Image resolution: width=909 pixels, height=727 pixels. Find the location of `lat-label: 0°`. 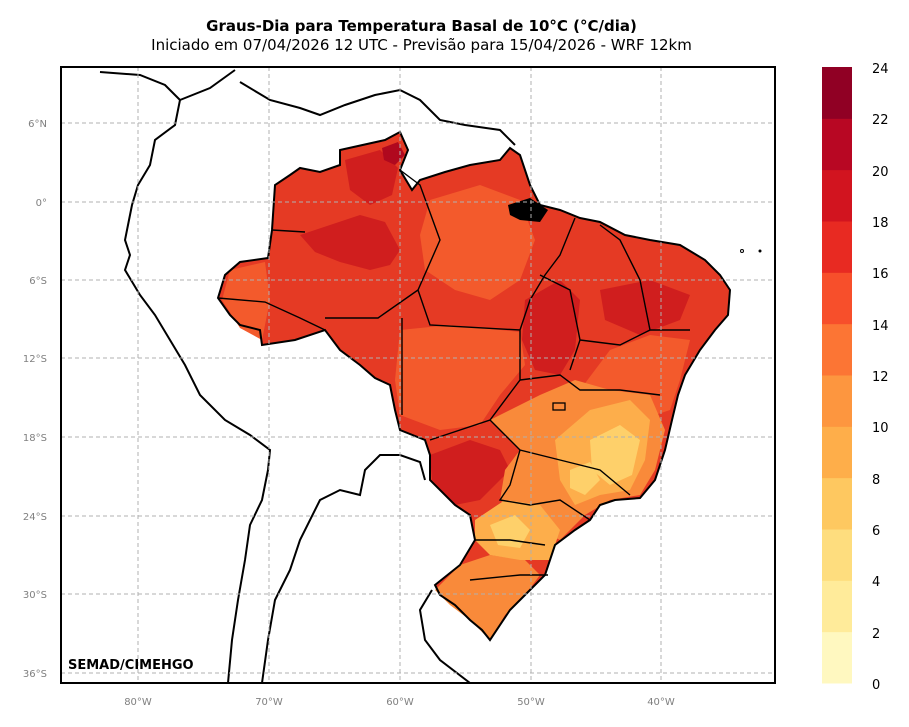

lat-label: 0° is located at coordinates (41, 203).